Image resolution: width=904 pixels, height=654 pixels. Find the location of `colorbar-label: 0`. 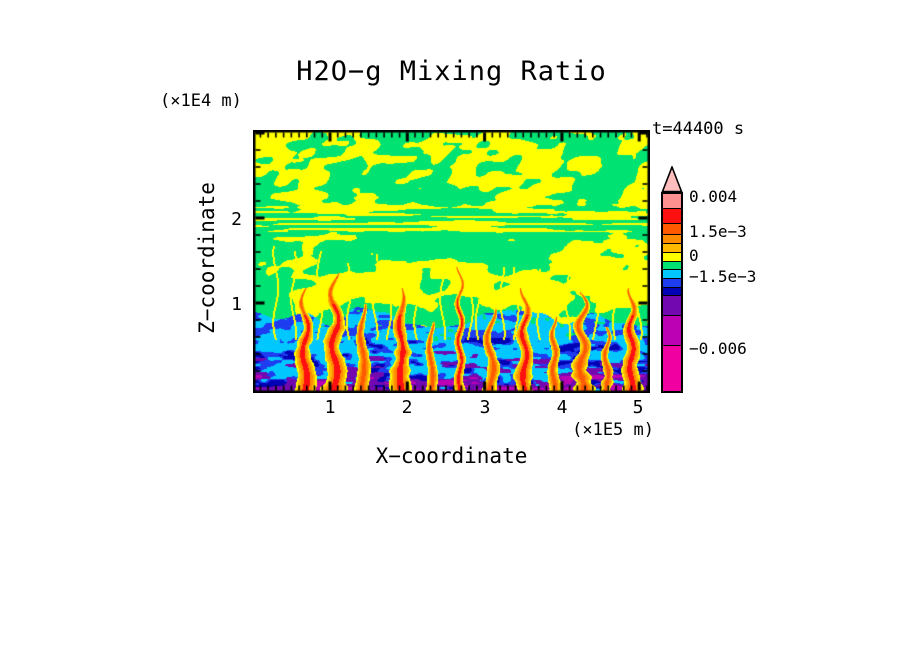

colorbar-label: 0 is located at coordinates (694, 255).